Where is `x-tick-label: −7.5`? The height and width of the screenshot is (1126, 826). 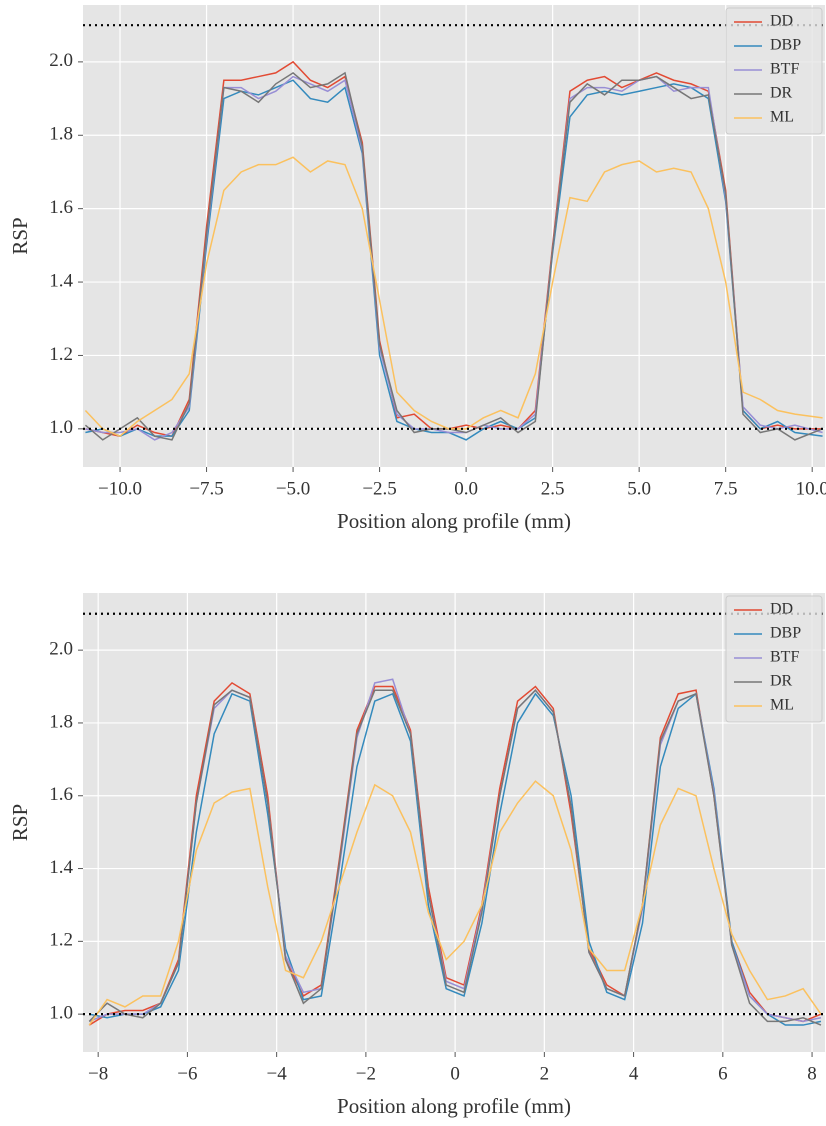
x-tick-label: −7.5 is located at coordinates (206, 488).